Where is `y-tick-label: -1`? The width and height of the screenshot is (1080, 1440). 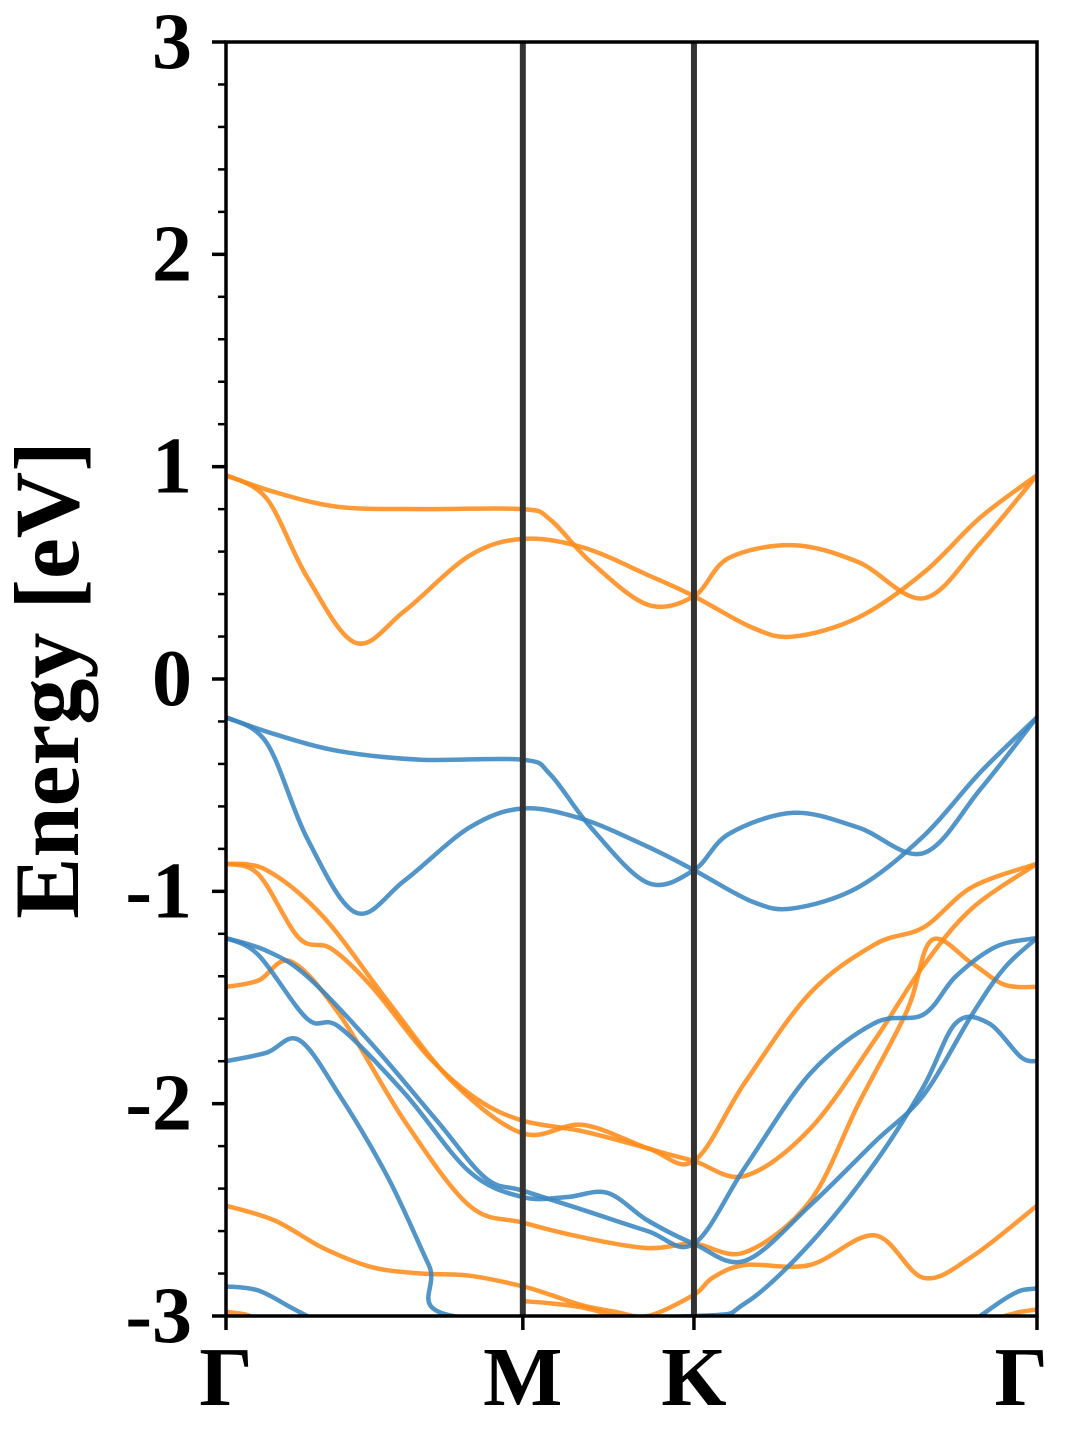
y-tick-label: -1 is located at coordinates (158, 891).